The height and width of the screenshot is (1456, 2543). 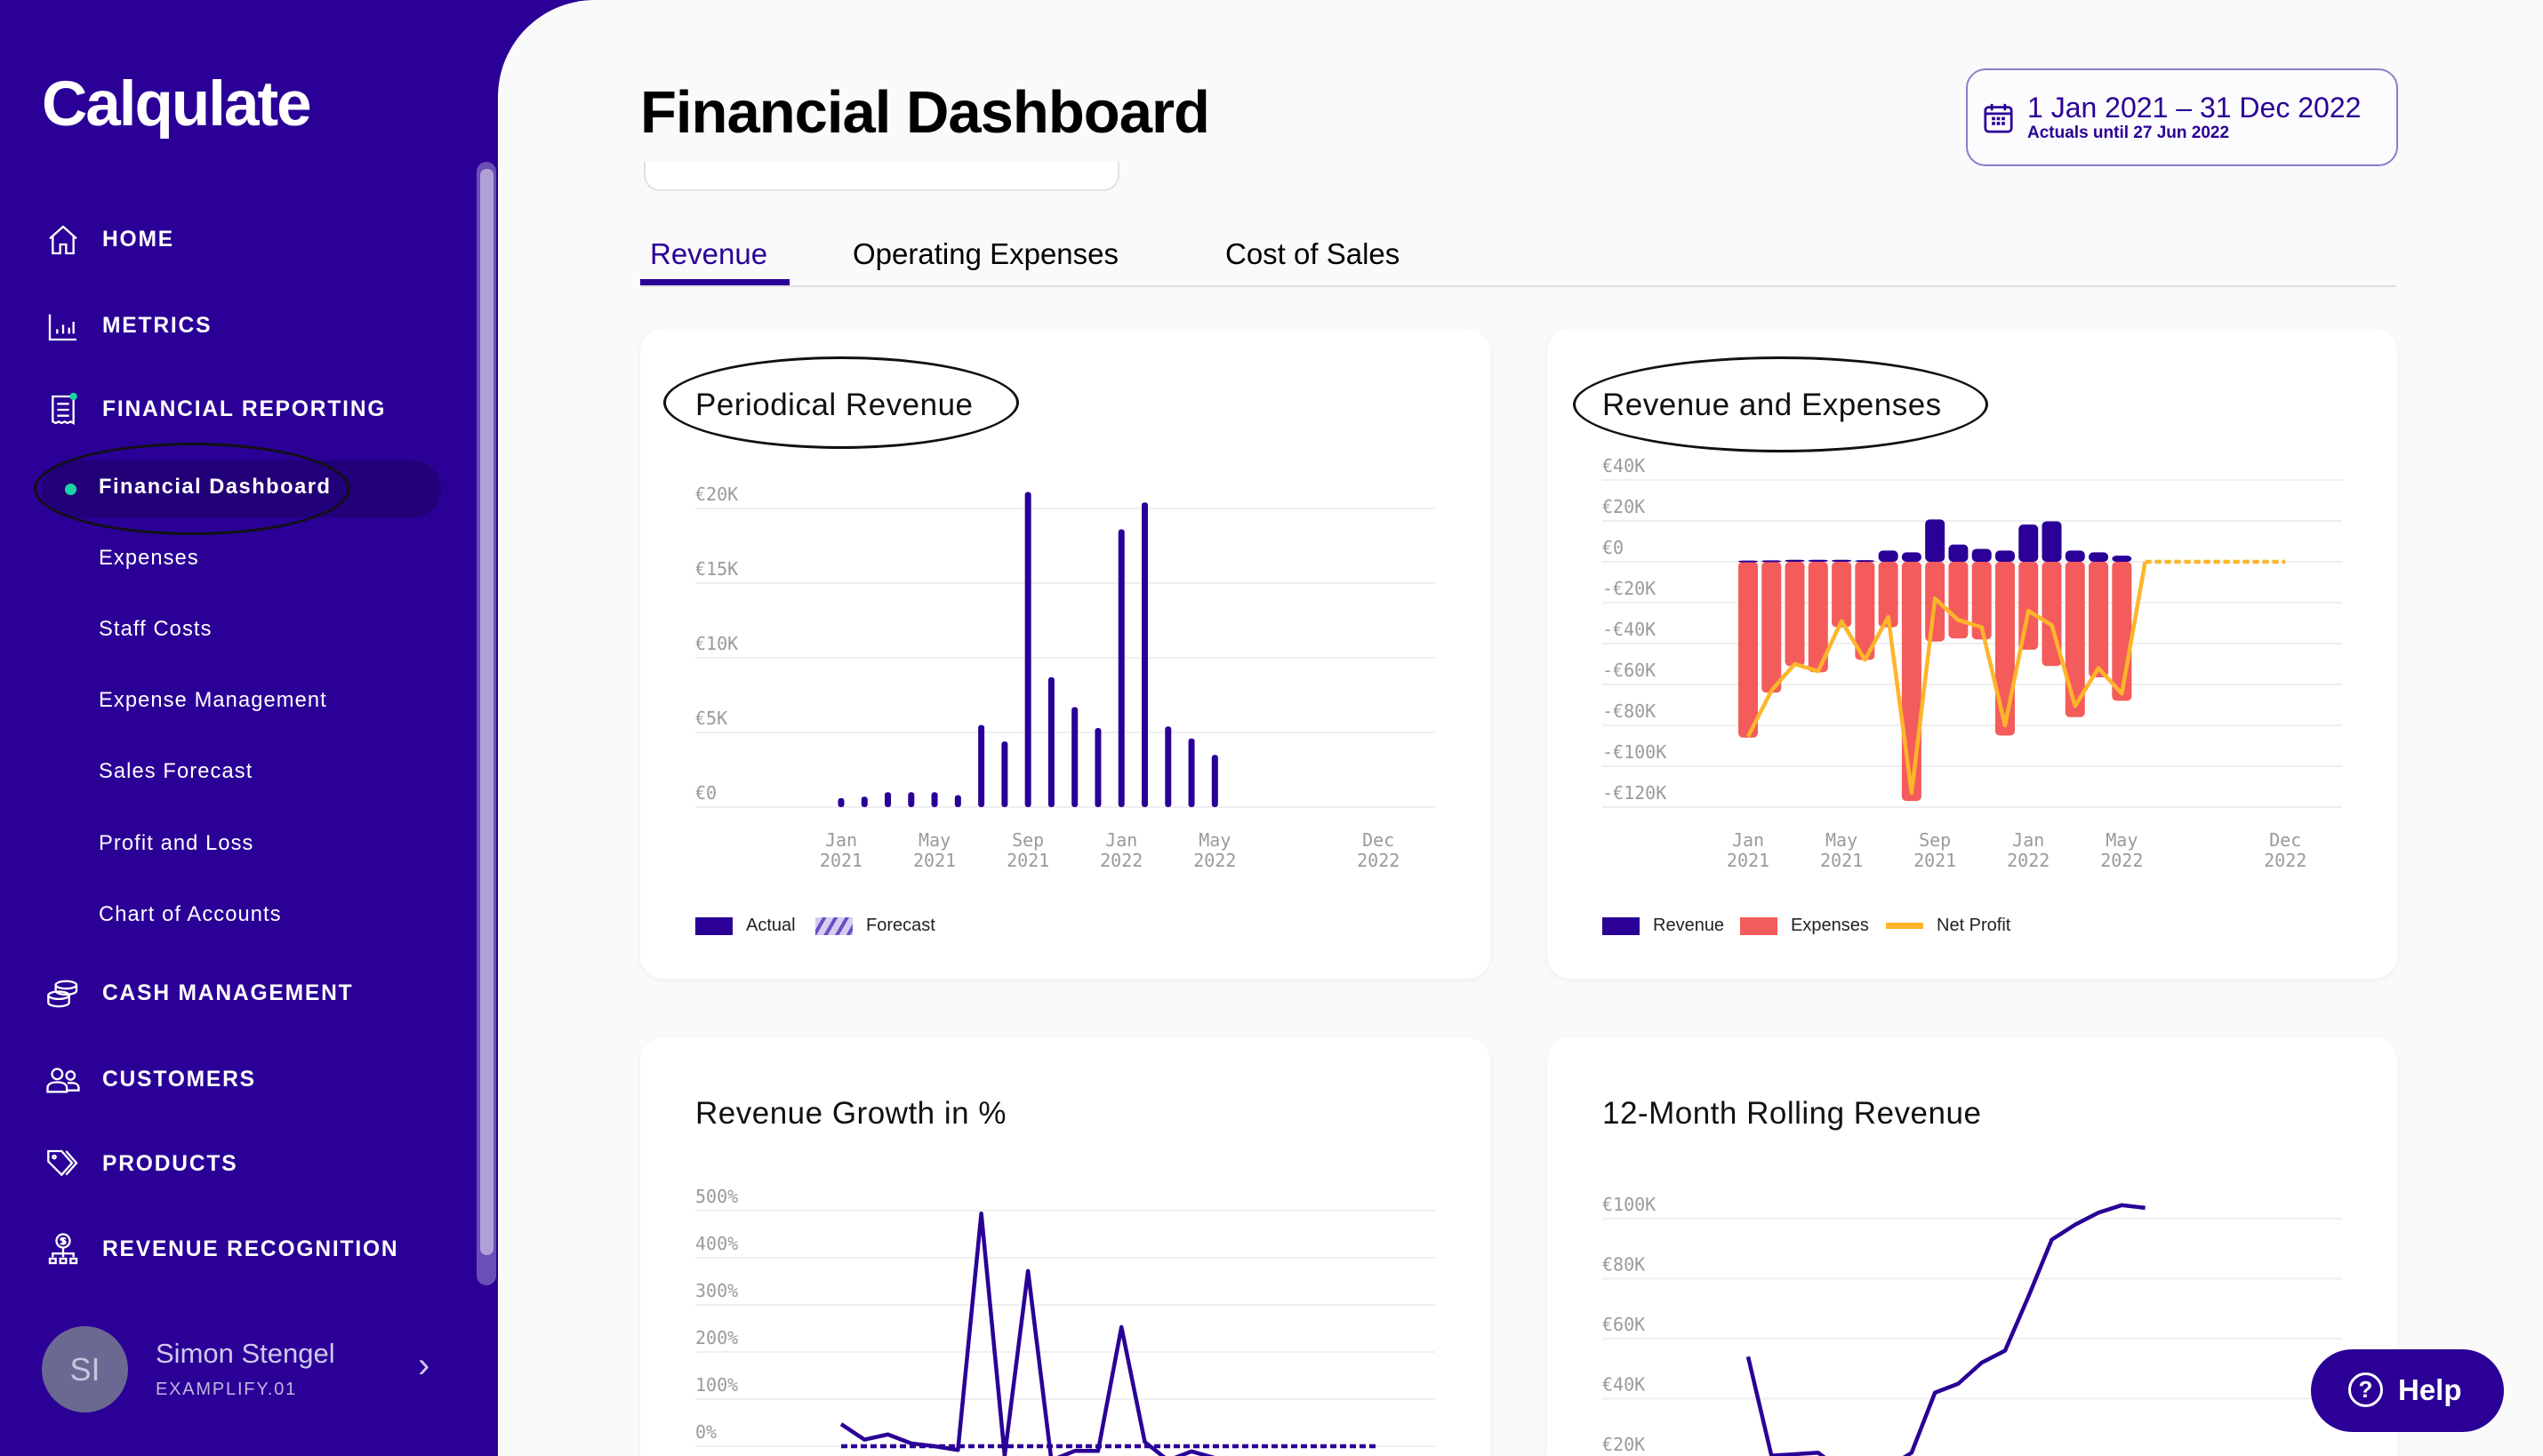 I want to click on sidebar-item-revenue-recognition: REVENUE RECOGNITION, so click(x=221, y=1250).